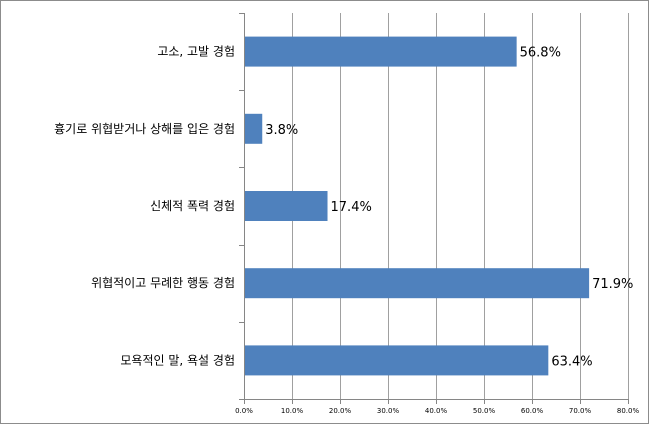  What do you see at coordinates (388, 411) in the screenshot?
I see `x-tick-label: 30.0%` at bounding box center [388, 411].